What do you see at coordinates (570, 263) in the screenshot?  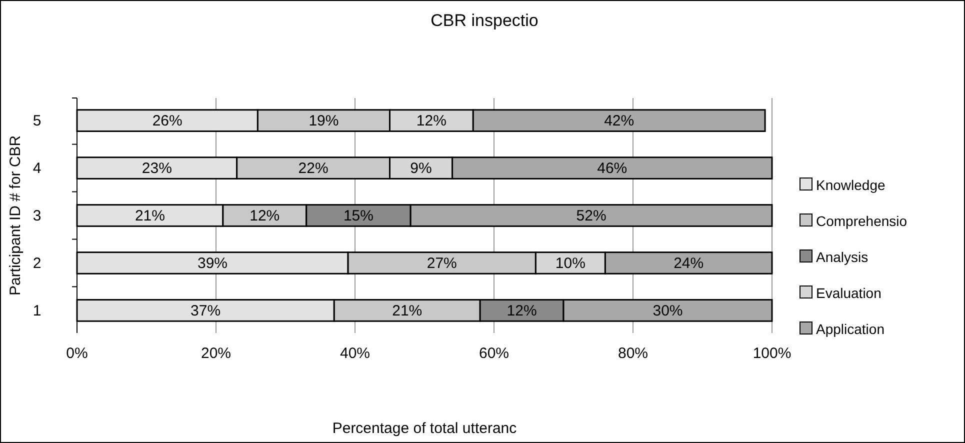 I see `data-label: 10%` at bounding box center [570, 263].